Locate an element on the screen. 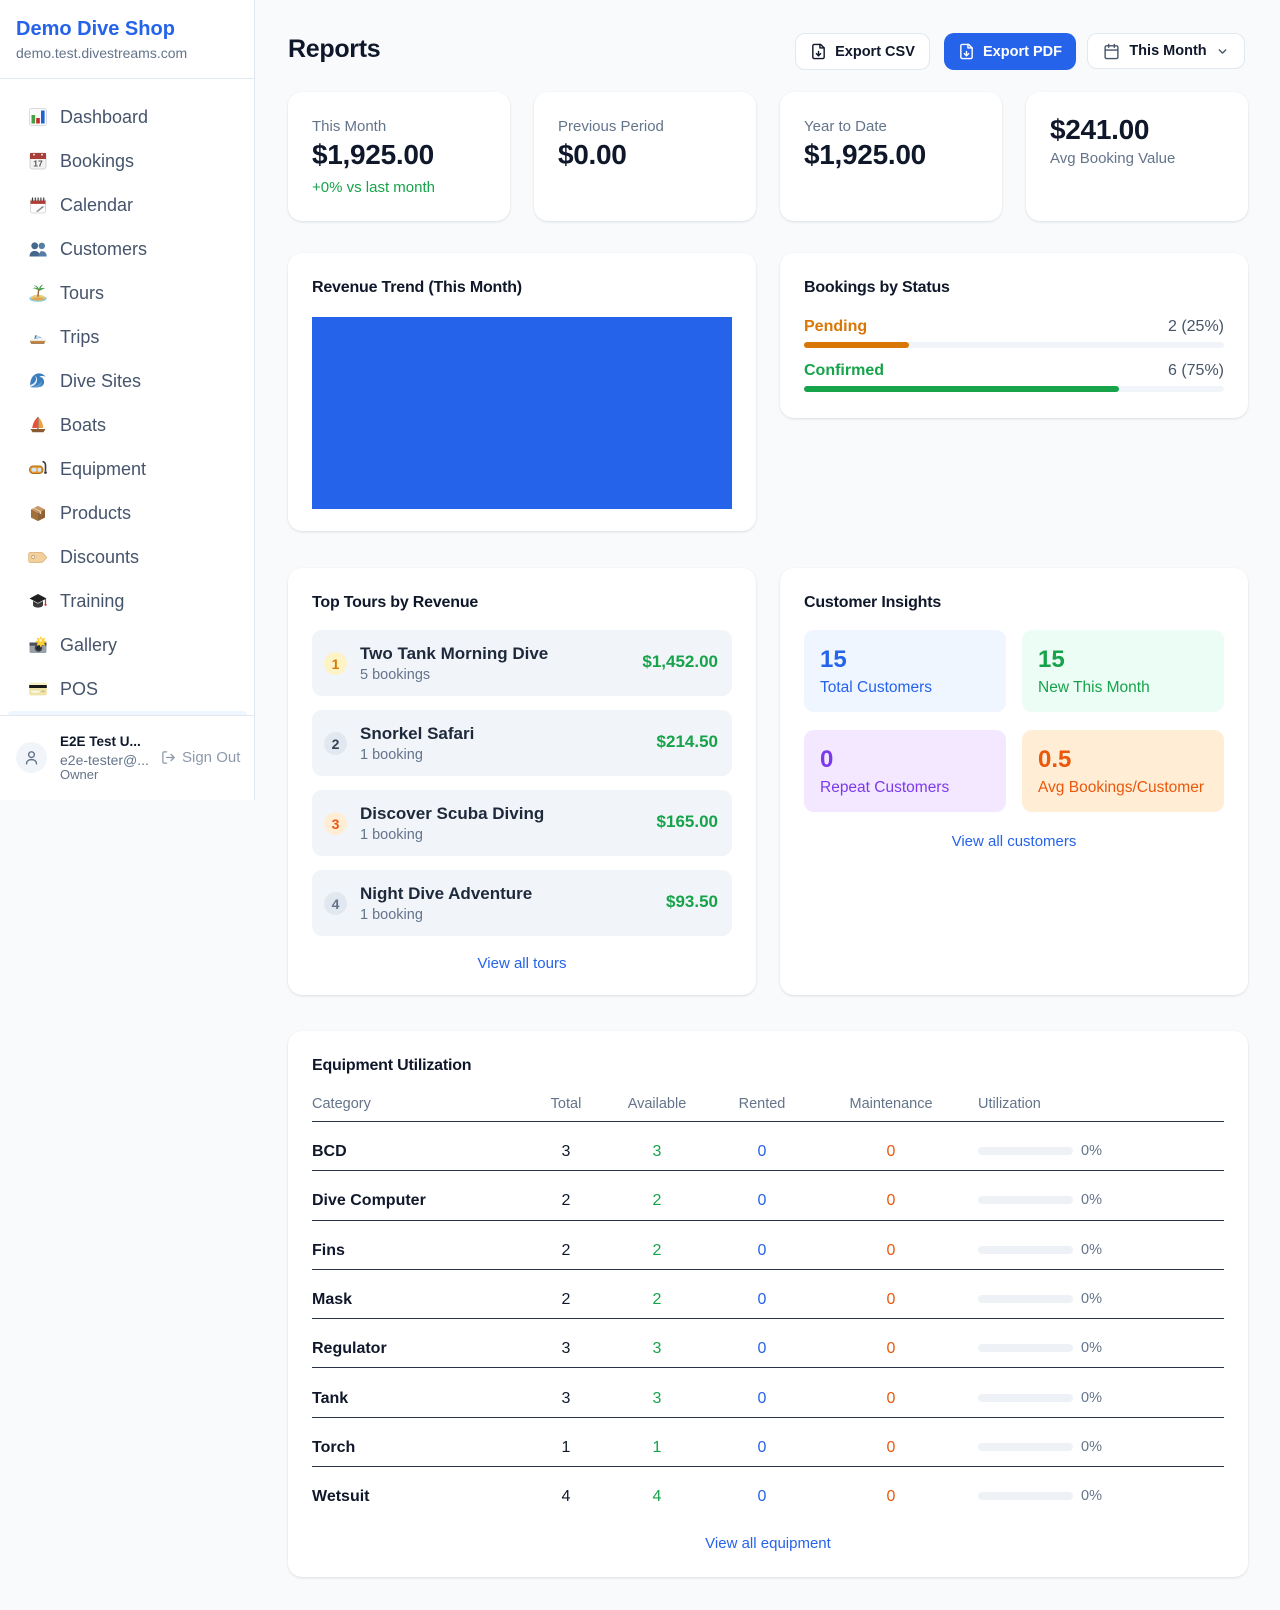 Image resolution: width=1280 pixels, height=1610 pixels. svg-text: 17 is located at coordinates (38, 164).